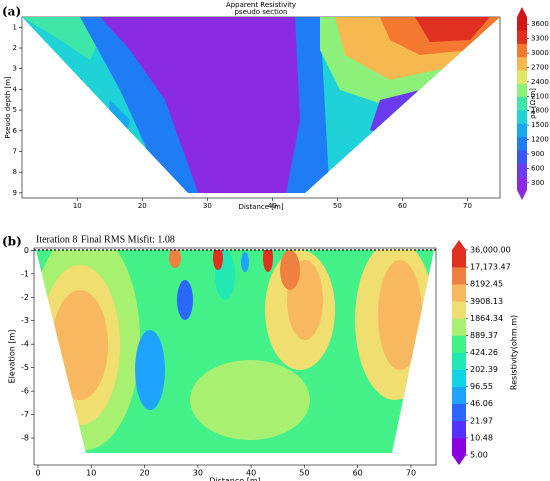 Image resolution: width=550 pixels, height=481 pixels. Describe the element at coordinates (25, 391) in the screenshot. I see `y-tick-label: -6` at that location.